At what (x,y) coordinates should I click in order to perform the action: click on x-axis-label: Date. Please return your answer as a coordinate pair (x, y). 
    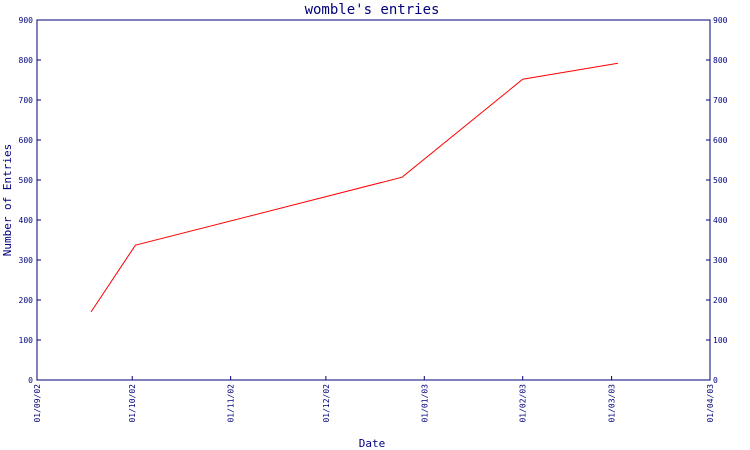
    Looking at the image, I should click on (372, 443).